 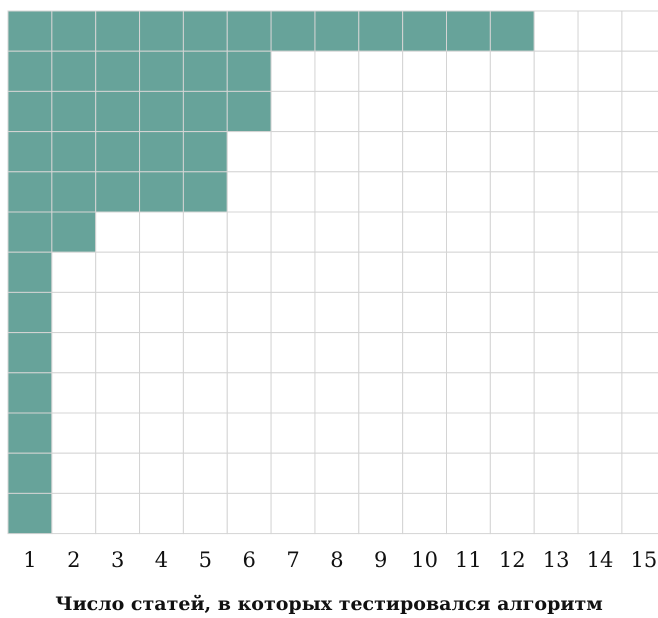 What do you see at coordinates (161, 560) in the screenshot?
I see `x-tick-label: 4` at bounding box center [161, 560].